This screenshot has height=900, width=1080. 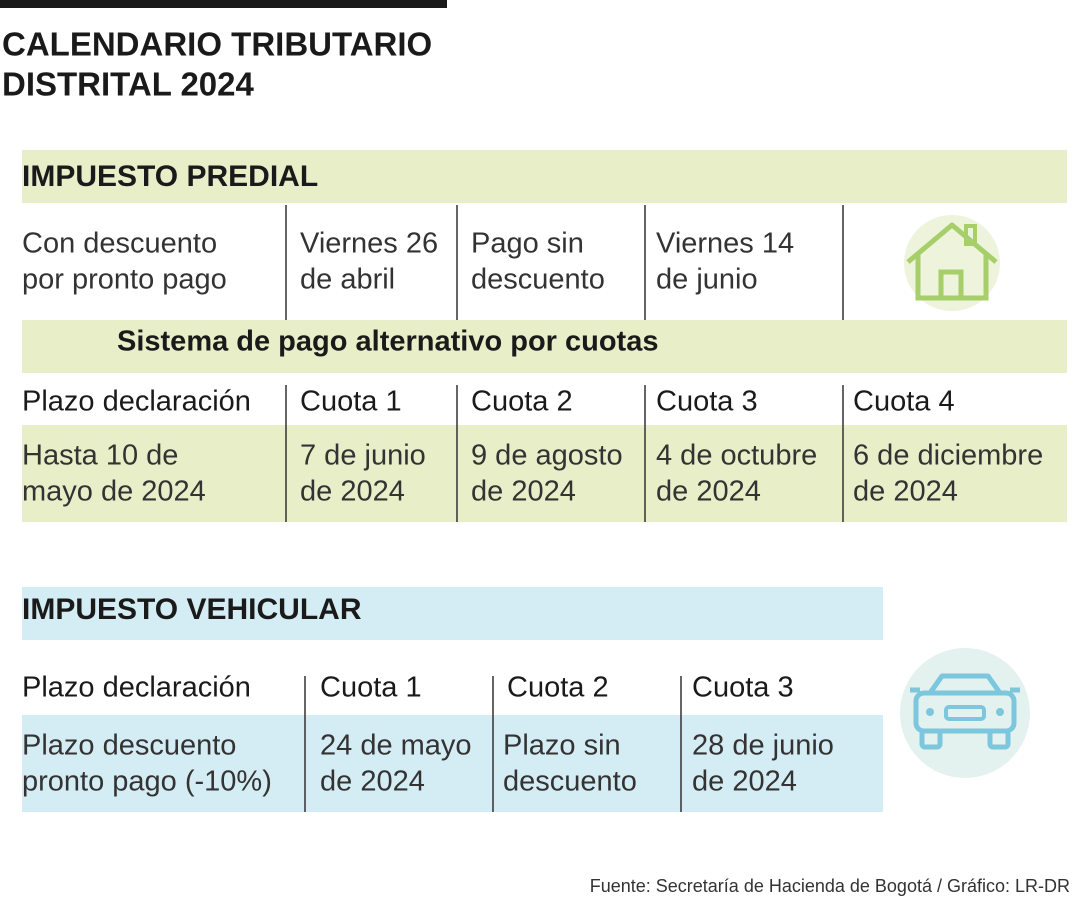 I want to click on vehicular-cell: Plazo descuento, so click(x=129, y=746).